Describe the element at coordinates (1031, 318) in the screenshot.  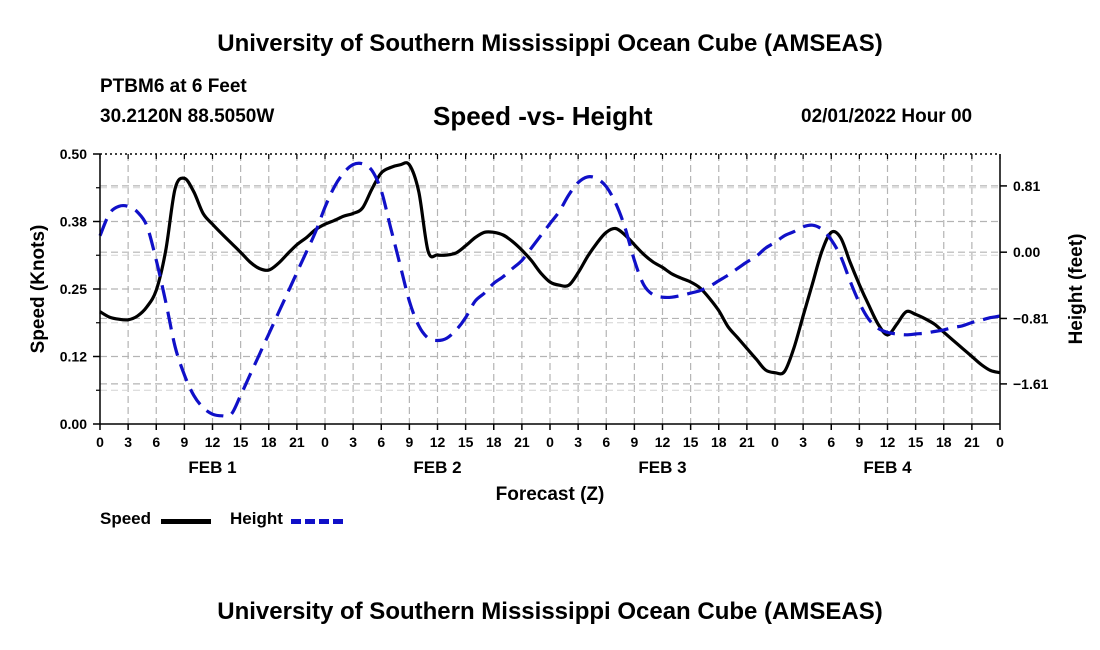
I see `y2-tick-label: −0.81` at that location.